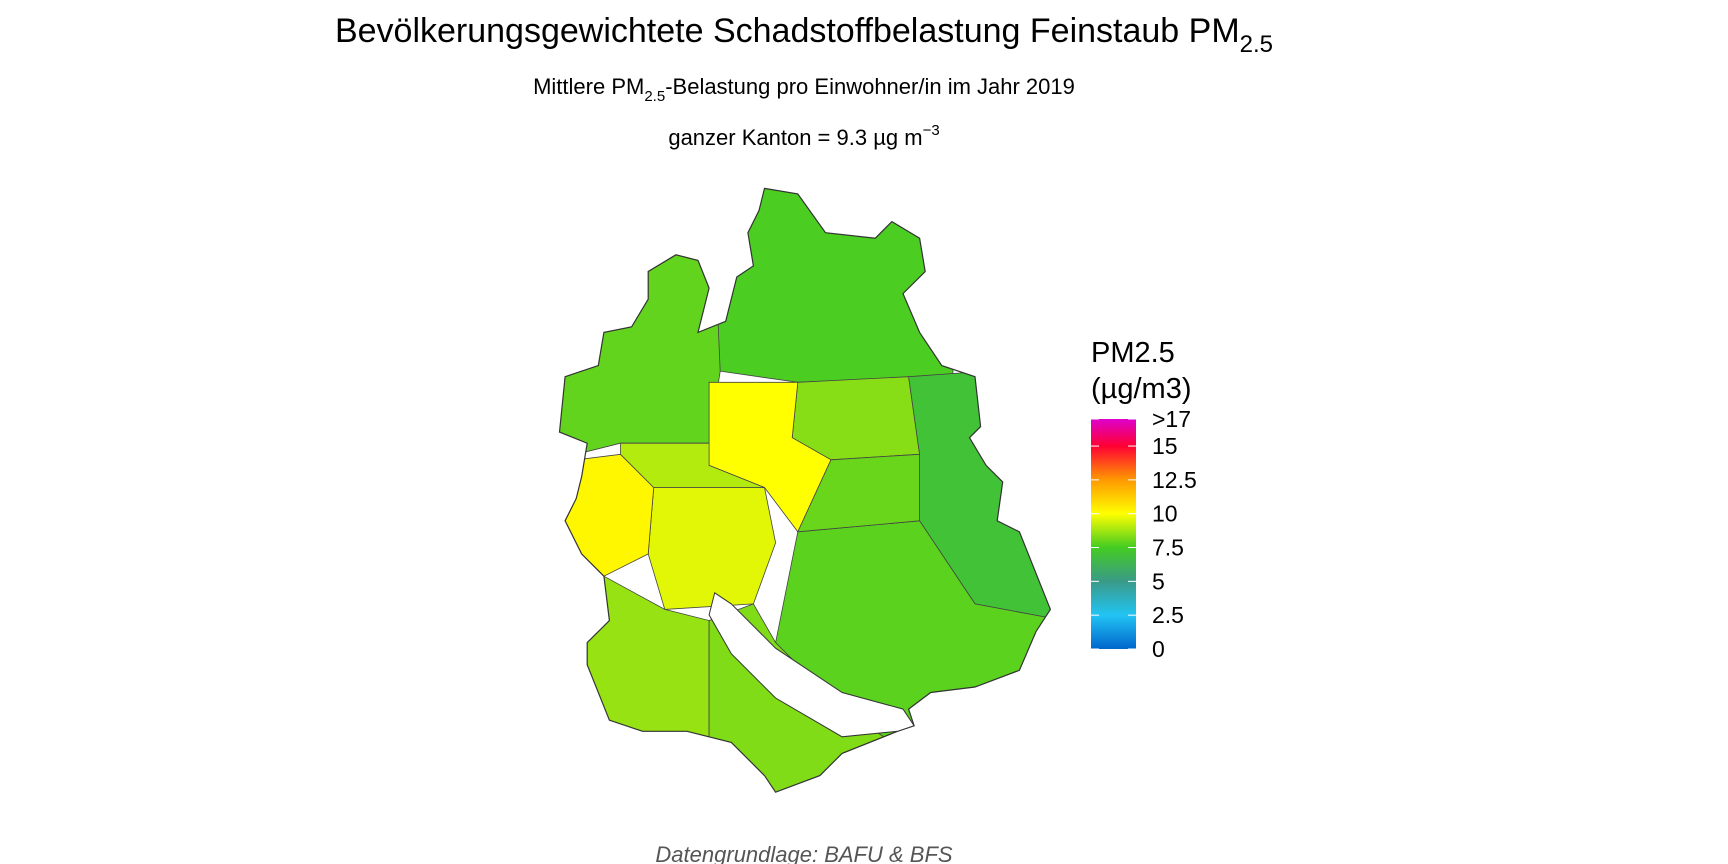 This screenshot has height=864, width=1728. Describe the element at coordinates (1165, 446) in the screenshot. I see `legend-tick-label: 15` at that location.